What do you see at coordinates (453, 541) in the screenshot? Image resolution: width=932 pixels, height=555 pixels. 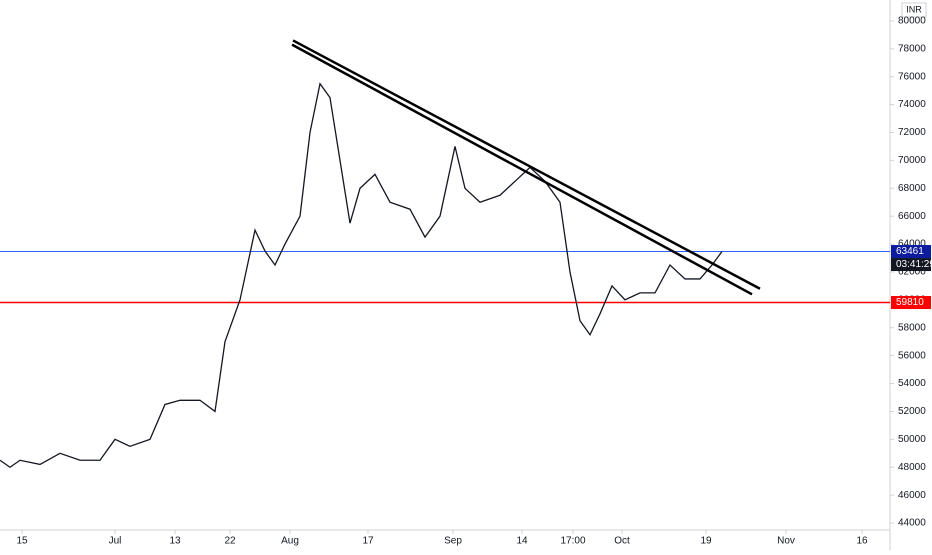 I see `x-tick-label: Sep` at bounding box center [453, 541].